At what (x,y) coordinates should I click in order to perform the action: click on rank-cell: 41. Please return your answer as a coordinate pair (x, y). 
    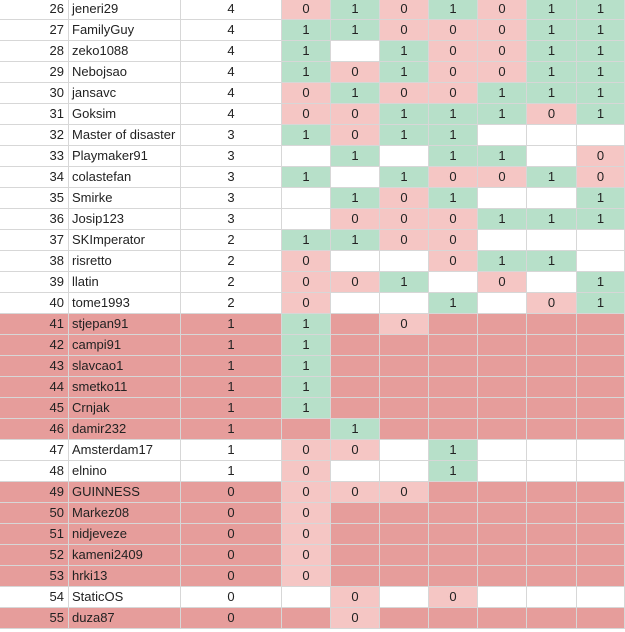
    Looking at the image, I should click on (34, 324).